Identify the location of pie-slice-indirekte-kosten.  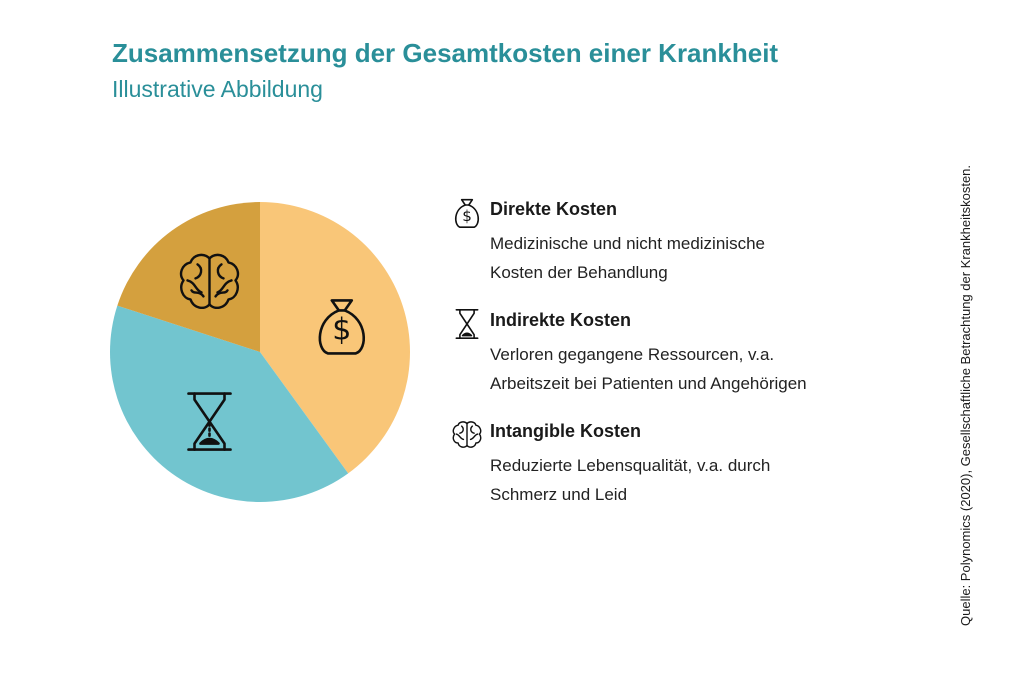
(229, 403).